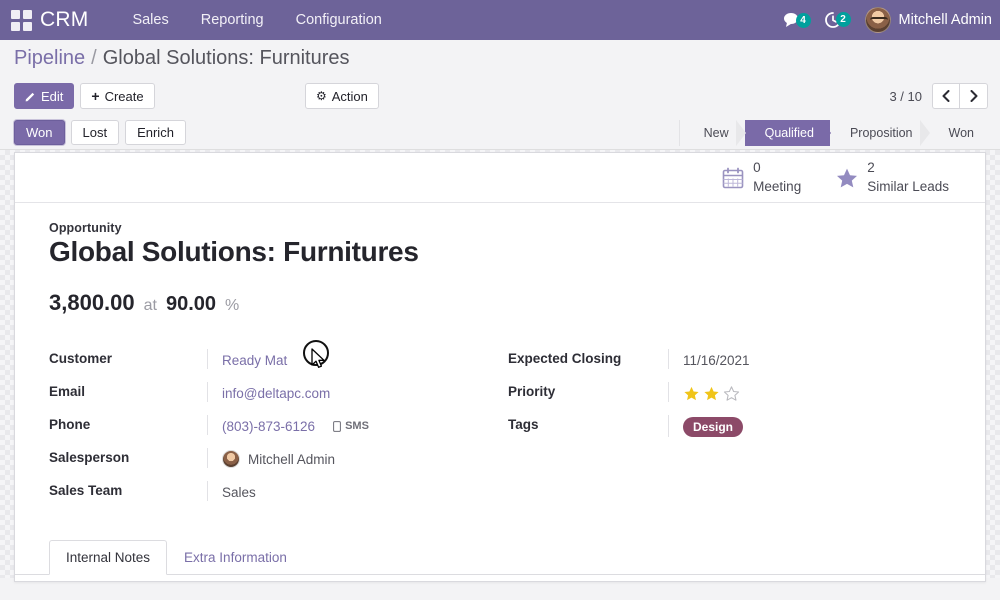 The width and height of the screenshot is (1000, 600). What do you see at coordinates (269, 426) in the screenshot?
I see `phone-value: (803)-873-6126` at bounding box center [269, 426].